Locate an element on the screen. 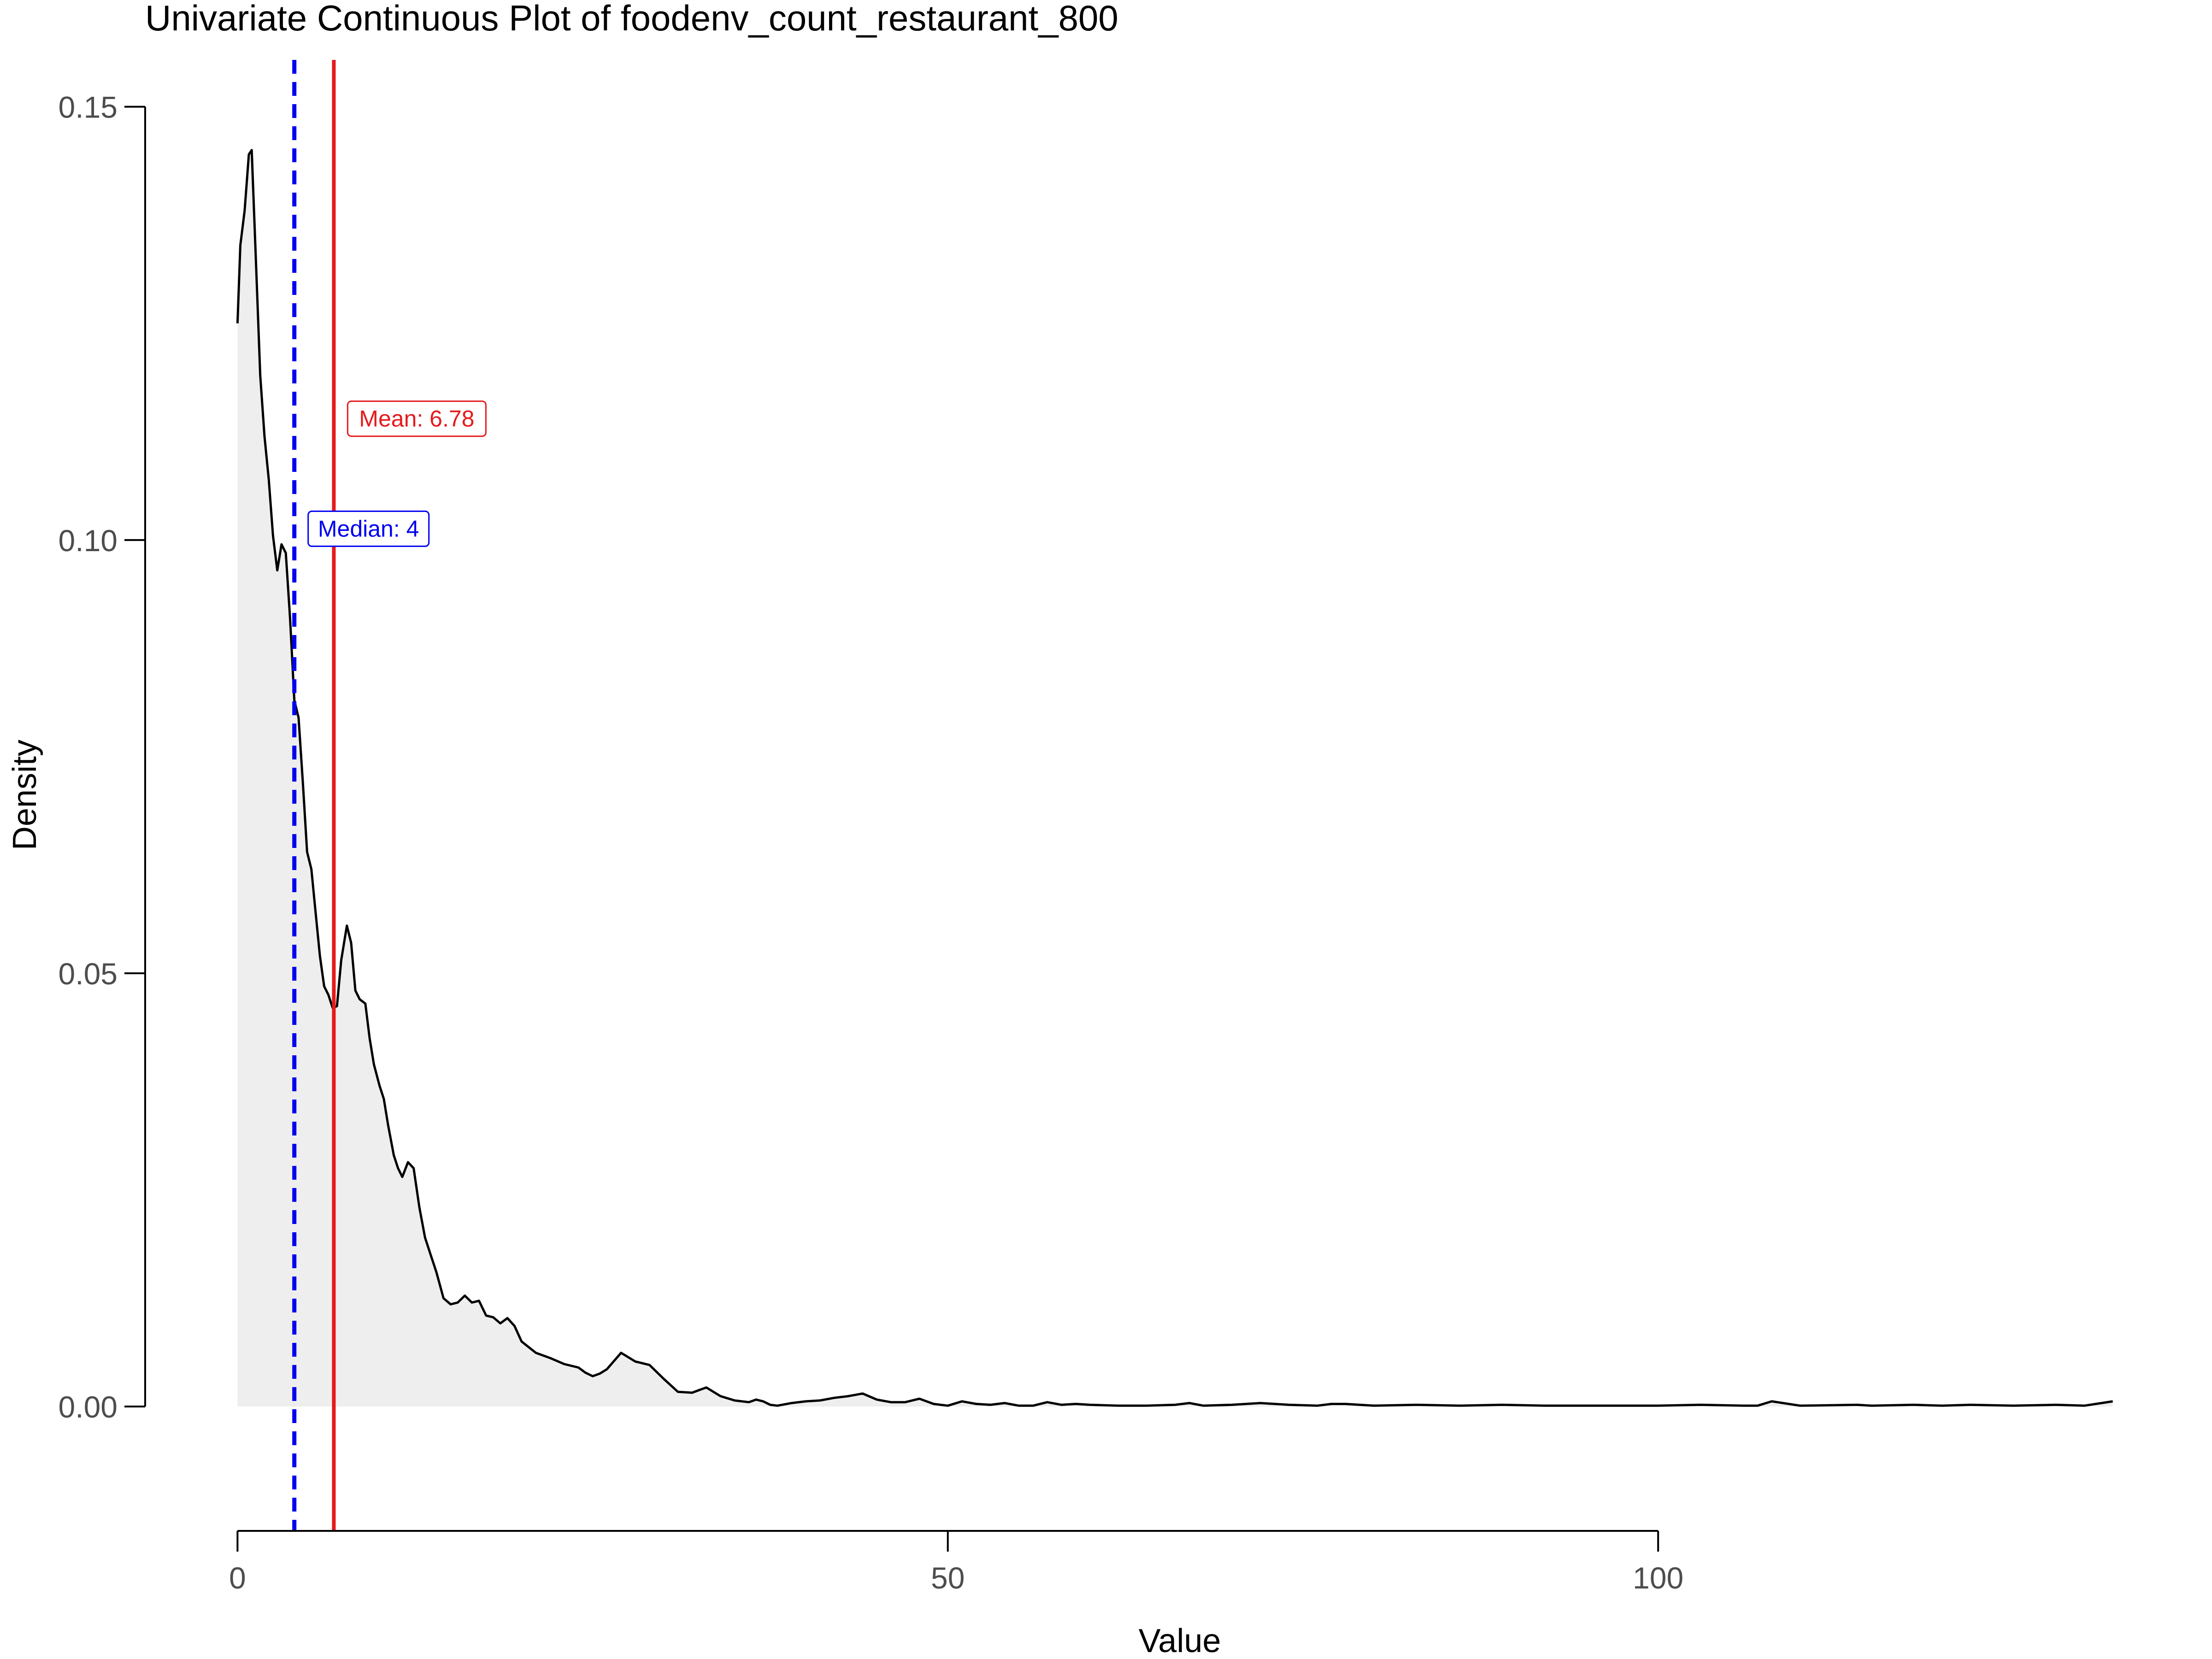  y-tick-label: 0.00 is located at coordinates (88, 1407).